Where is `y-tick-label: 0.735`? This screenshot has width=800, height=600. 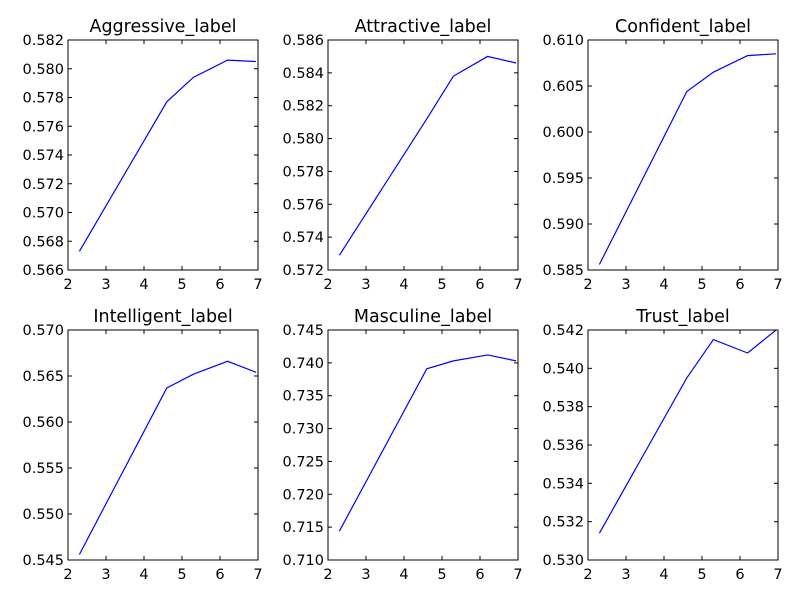
y-tick-label: 0.735 is located at coordinates (303, 397).